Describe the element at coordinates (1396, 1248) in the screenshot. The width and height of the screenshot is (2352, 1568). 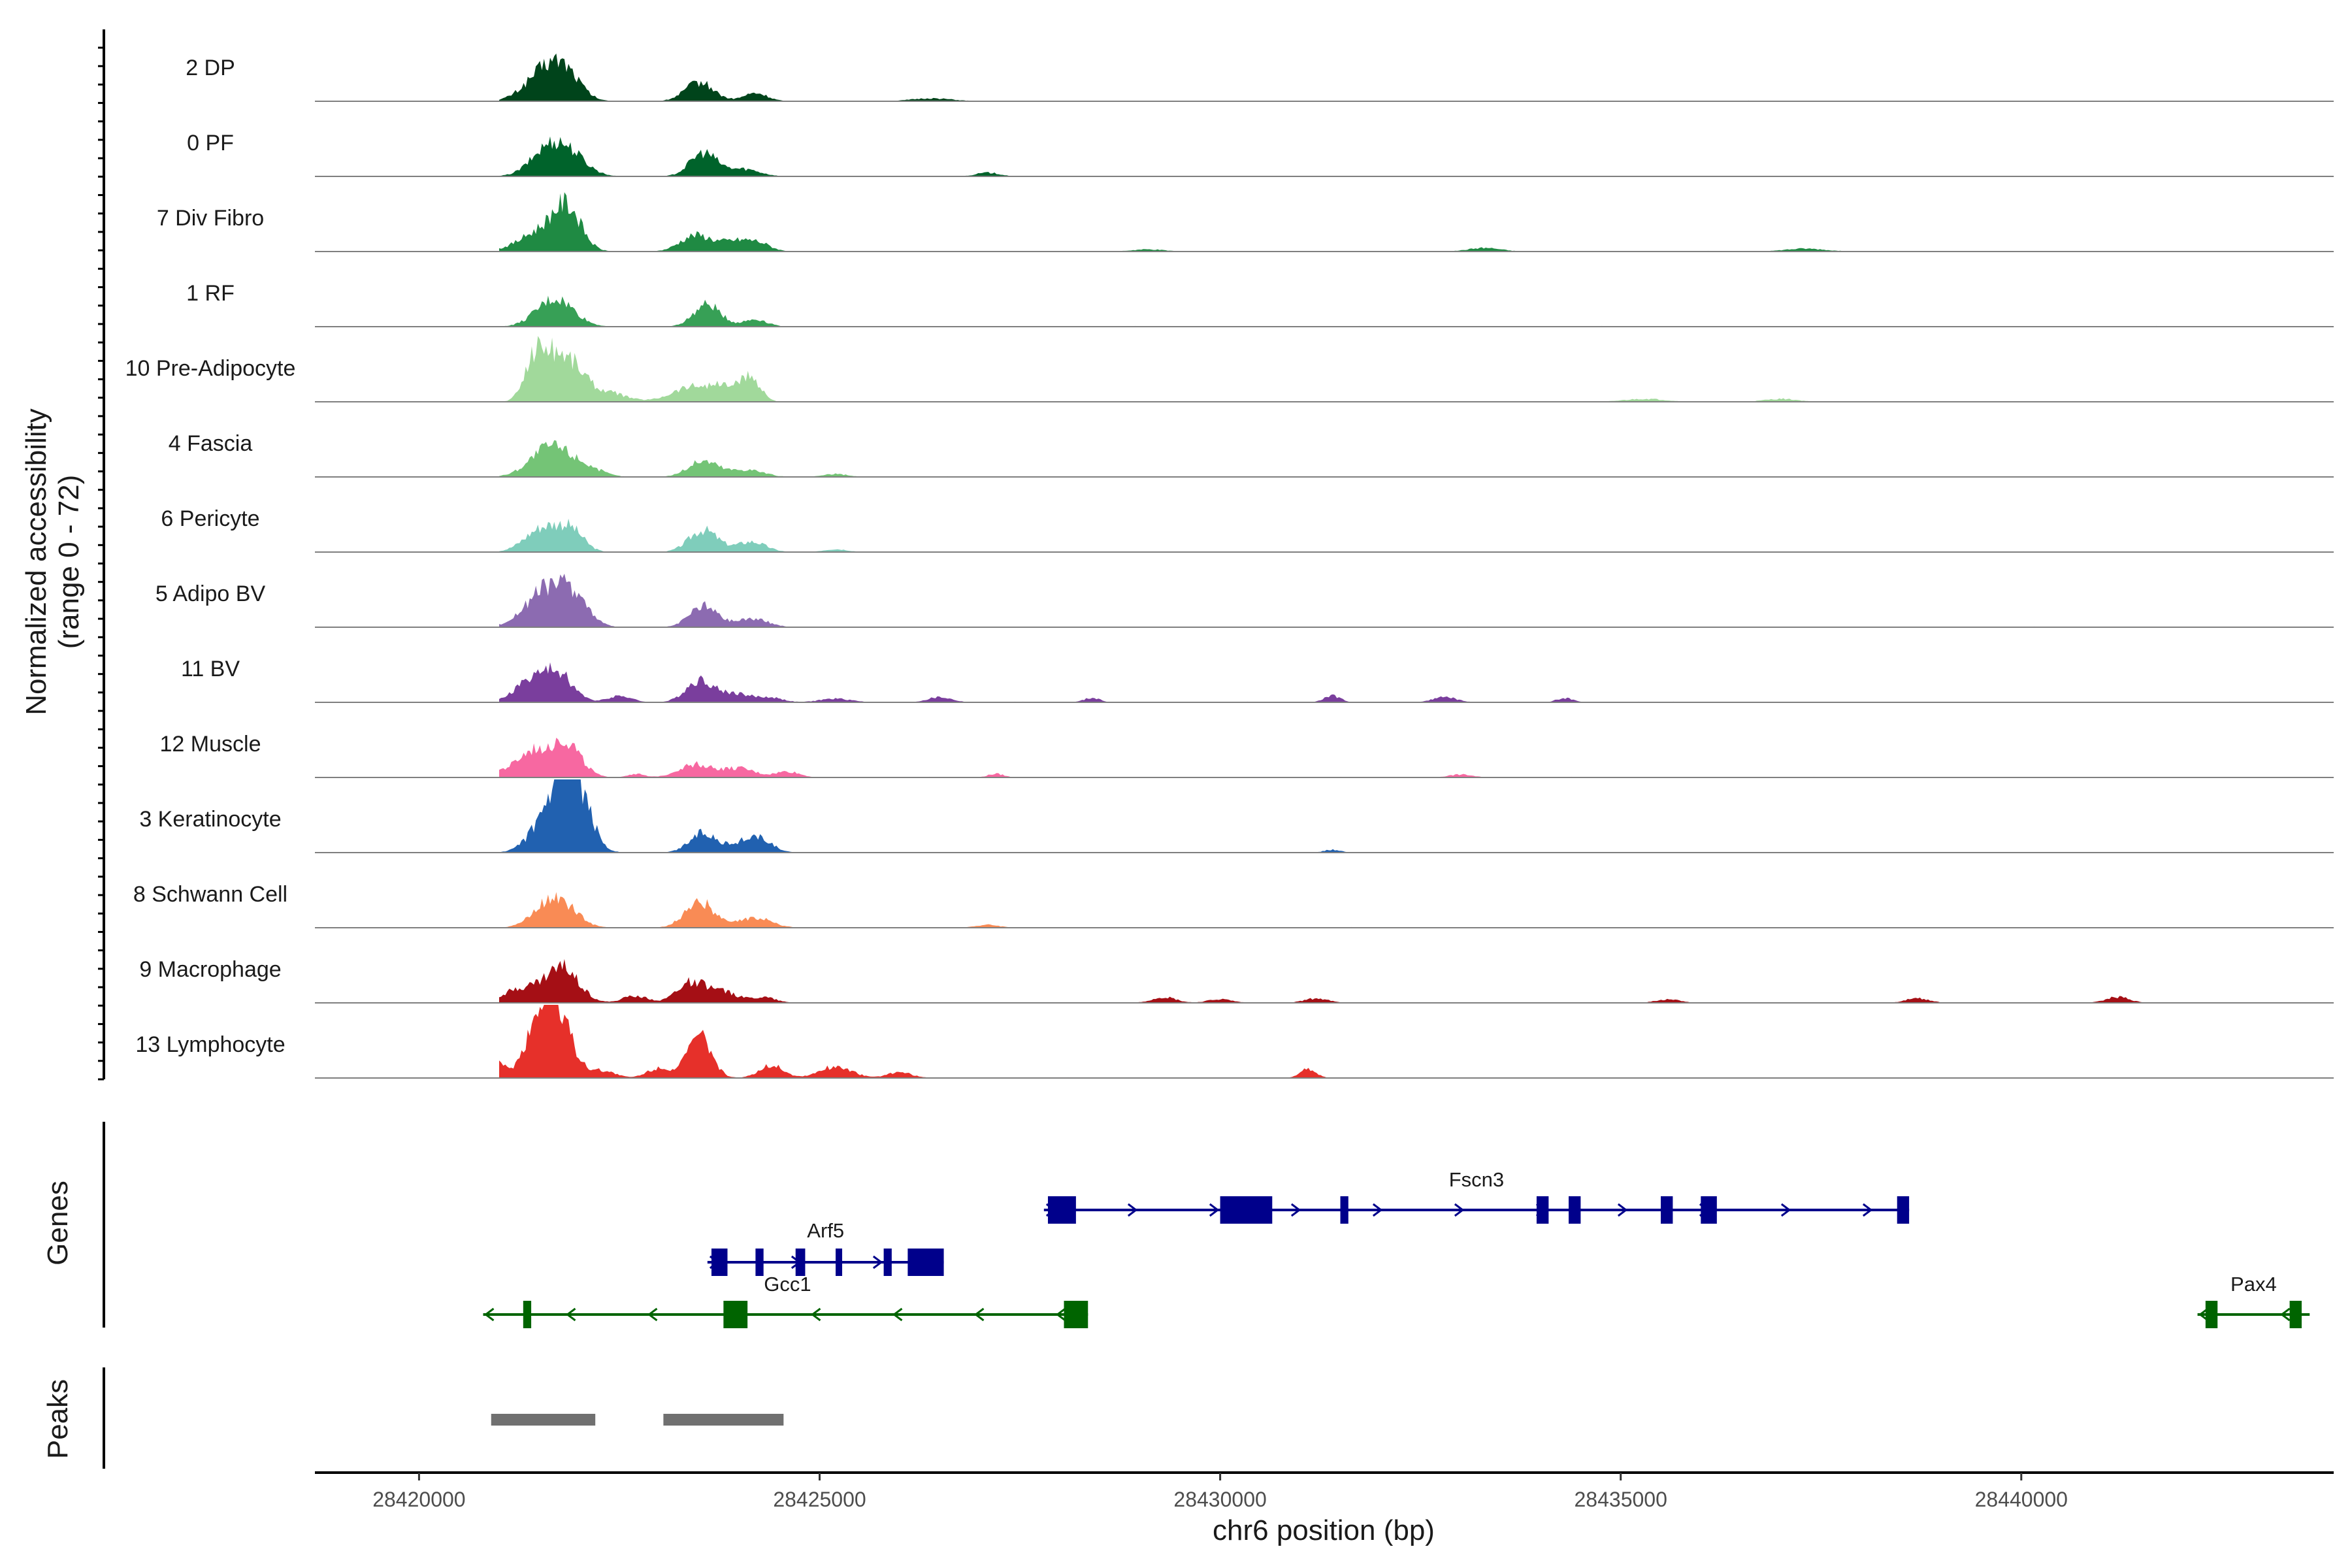
I see `genes-panel: Fscn3 Arf5 Gcc1 Pax4` at that location.